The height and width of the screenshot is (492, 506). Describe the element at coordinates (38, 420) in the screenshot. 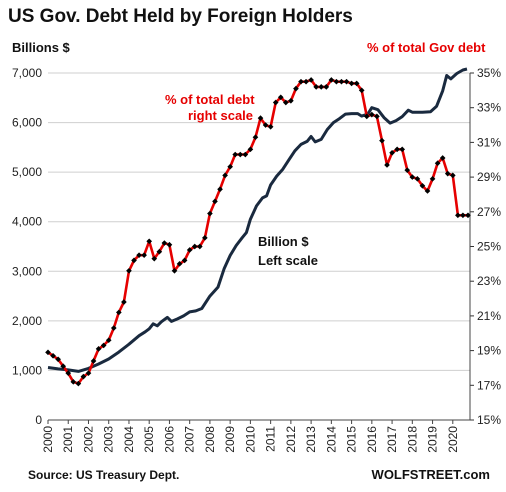

I see `left-tick-label: 0` at that location.